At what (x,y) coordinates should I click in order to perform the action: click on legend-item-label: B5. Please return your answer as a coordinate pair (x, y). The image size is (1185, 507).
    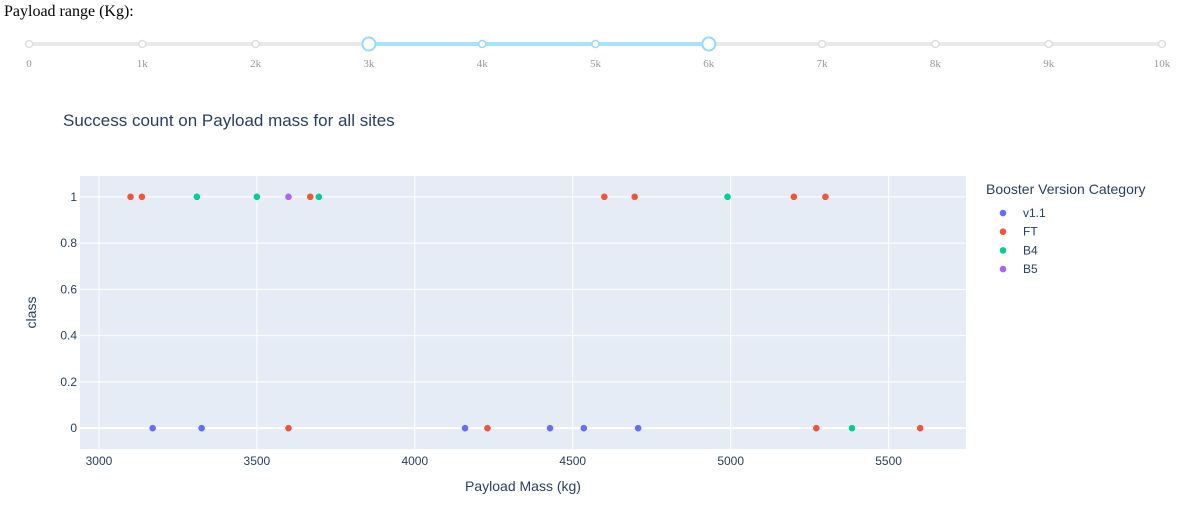
    Looking at the image, I should click on (1030, 269).